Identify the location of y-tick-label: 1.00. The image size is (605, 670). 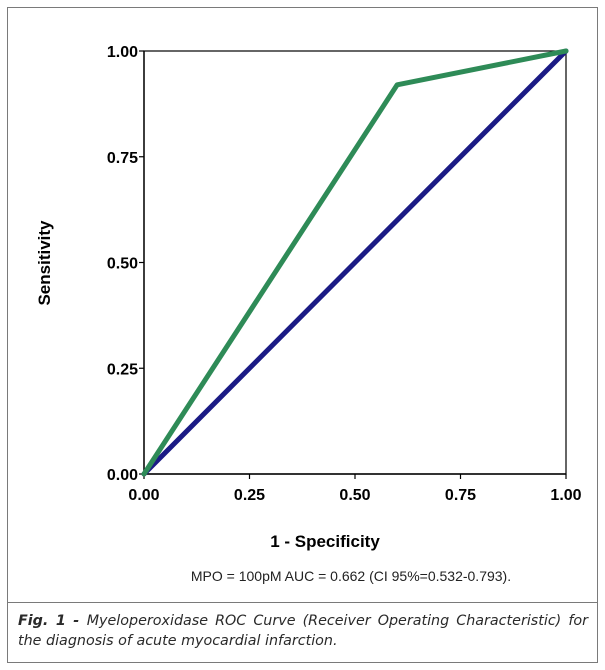
(122, 52).